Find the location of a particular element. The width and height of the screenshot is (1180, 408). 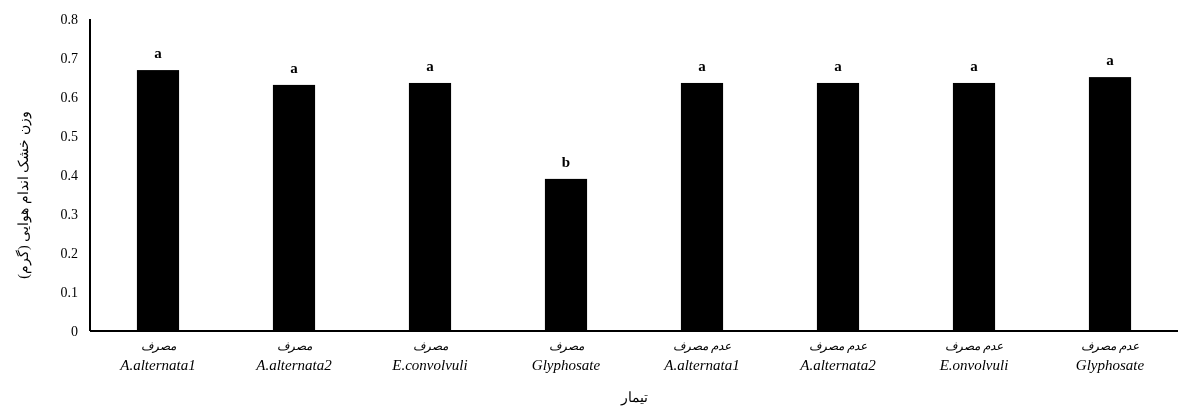

y-tick-label: 0 is located at coordinates (74, 331).